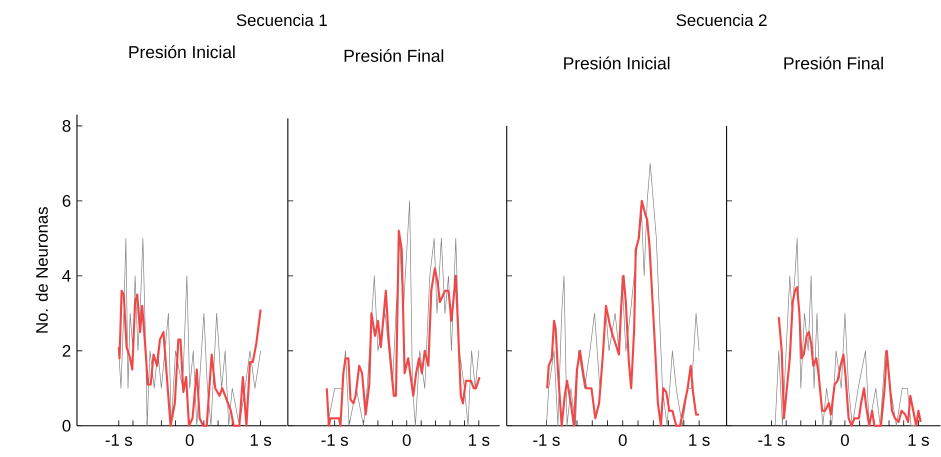 The width and height of the screenshot is (941, 457). I want to click on text: Secuencia 2, so click(721, 20).